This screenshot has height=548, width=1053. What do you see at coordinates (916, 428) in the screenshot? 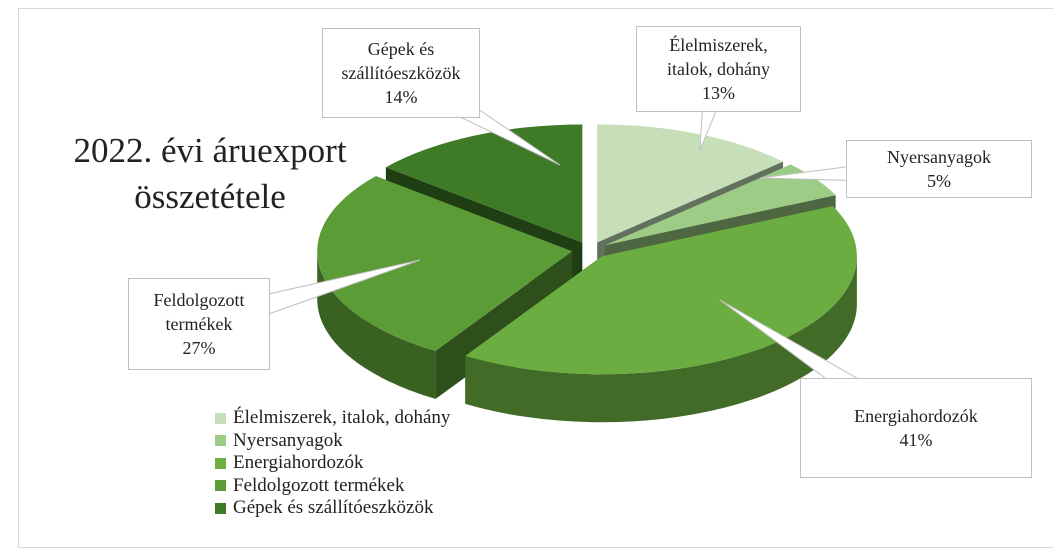
I see `data-label: Energiahordozók 41%` at bounding box center [916, 428].